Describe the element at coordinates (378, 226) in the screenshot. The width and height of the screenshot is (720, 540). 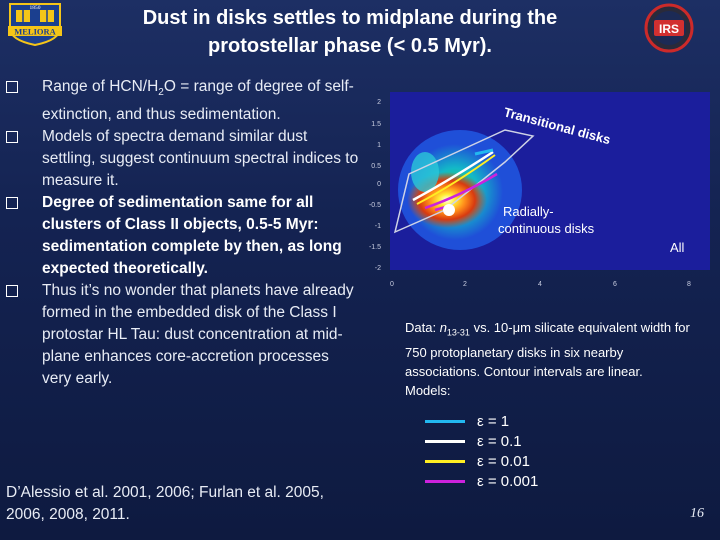
I see `y-tick: -1` at that location.